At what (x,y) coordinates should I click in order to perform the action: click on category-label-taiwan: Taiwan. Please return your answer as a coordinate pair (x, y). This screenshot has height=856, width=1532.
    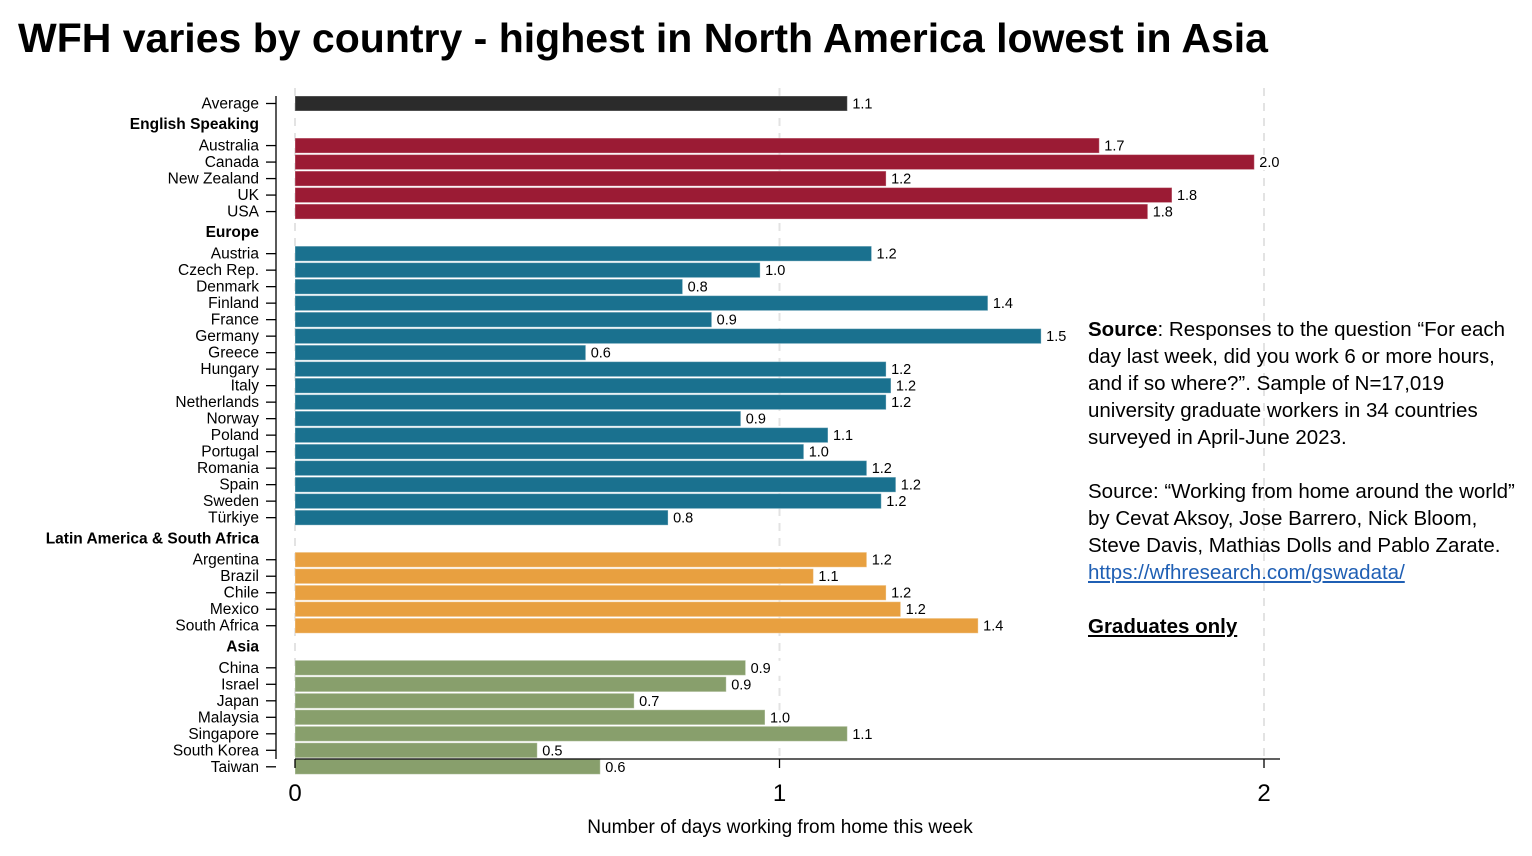
    Looking at the image, I should click on (235, 767).